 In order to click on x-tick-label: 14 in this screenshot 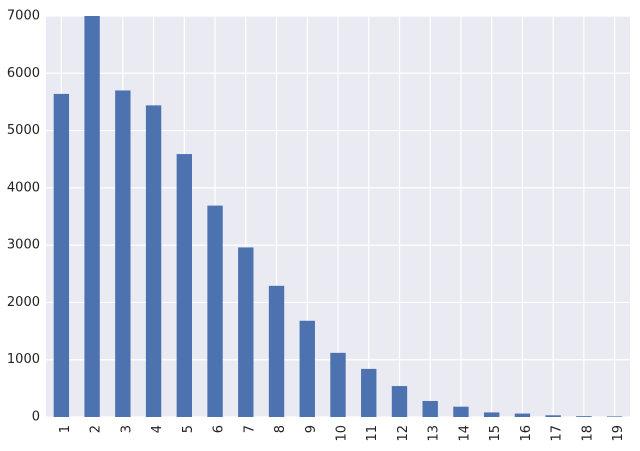, I will do `click(464, 433)`.